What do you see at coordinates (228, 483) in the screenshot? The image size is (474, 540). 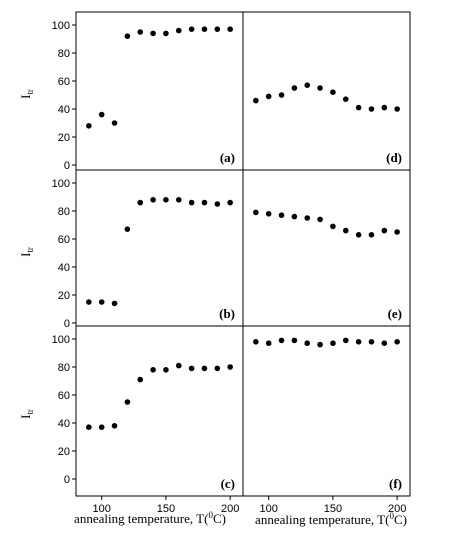 I see `panel-label: (c)` at bounding box center [228, 483].